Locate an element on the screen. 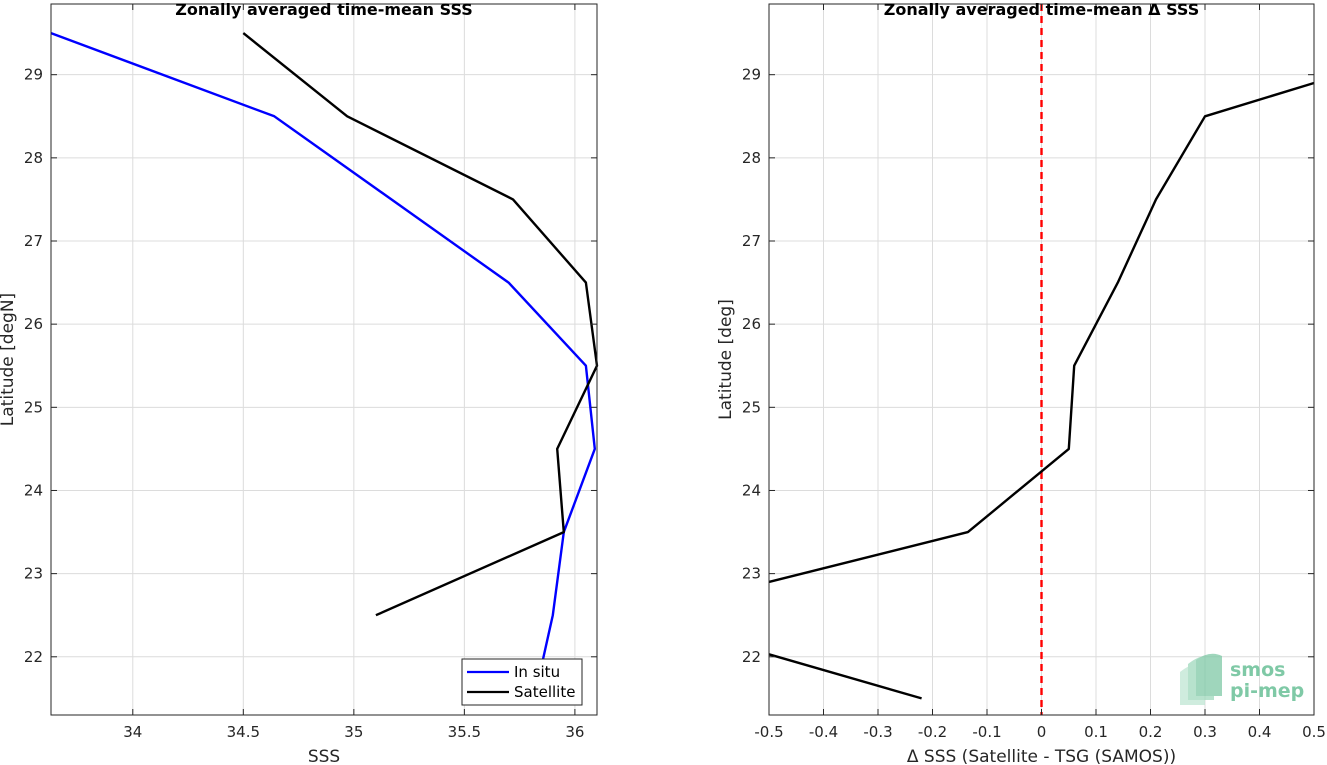  right-y-axis-label: Latitude [deg] is located at coordinates (726, 359).